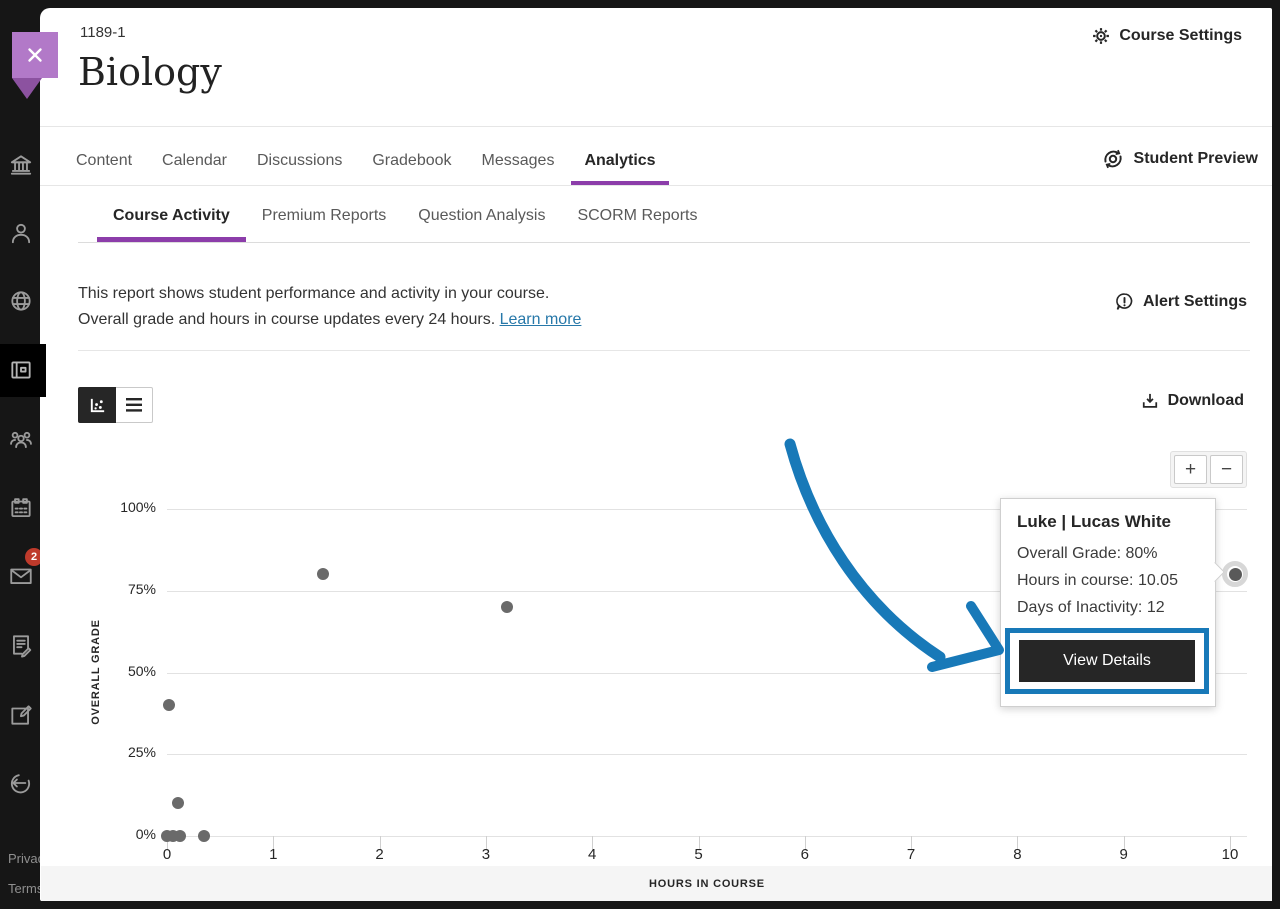  What do you see at coordinates (104, 160) in the screenshot?
I see `tab-content: Content` at bounding box center [104, 160].